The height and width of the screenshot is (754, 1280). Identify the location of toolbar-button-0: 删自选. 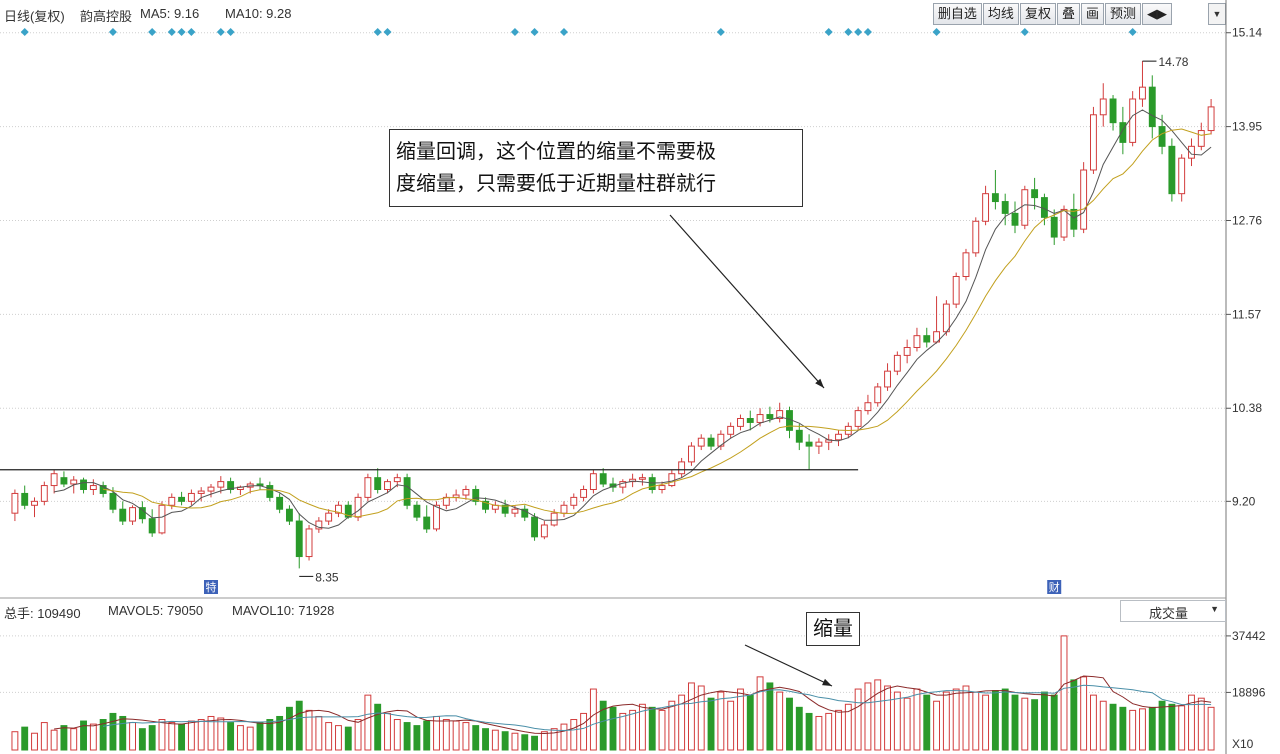
(957, 14).